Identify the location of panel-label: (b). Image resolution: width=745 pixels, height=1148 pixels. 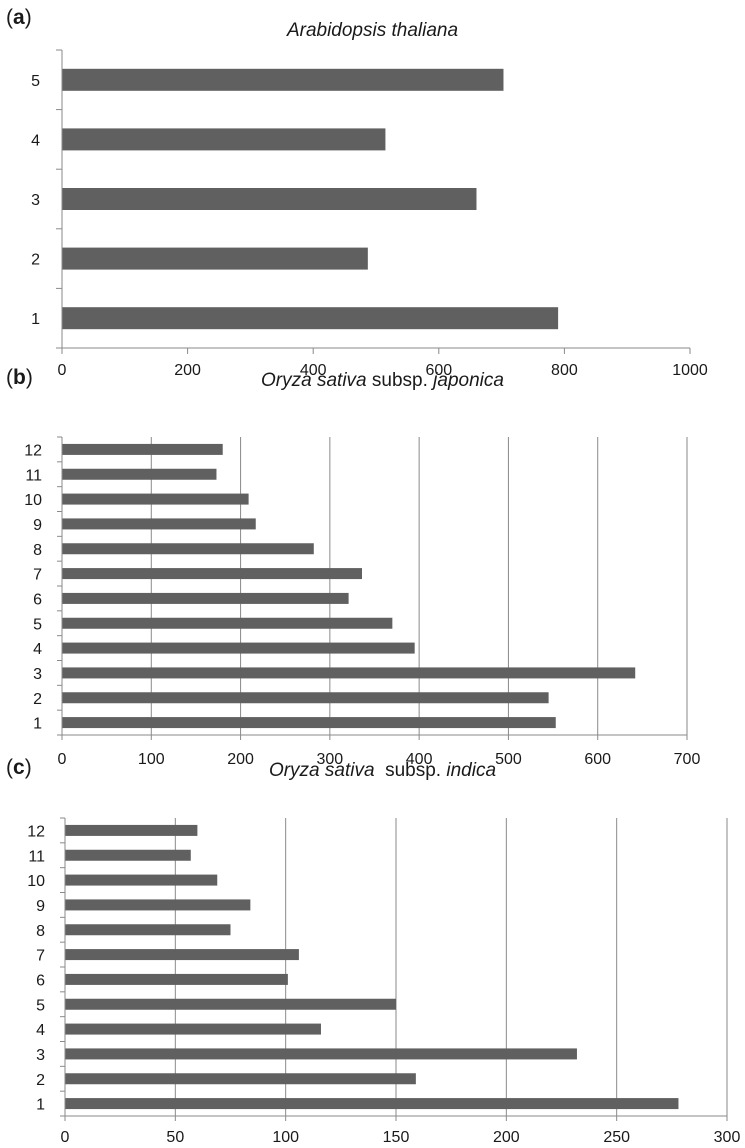
(19, 377).